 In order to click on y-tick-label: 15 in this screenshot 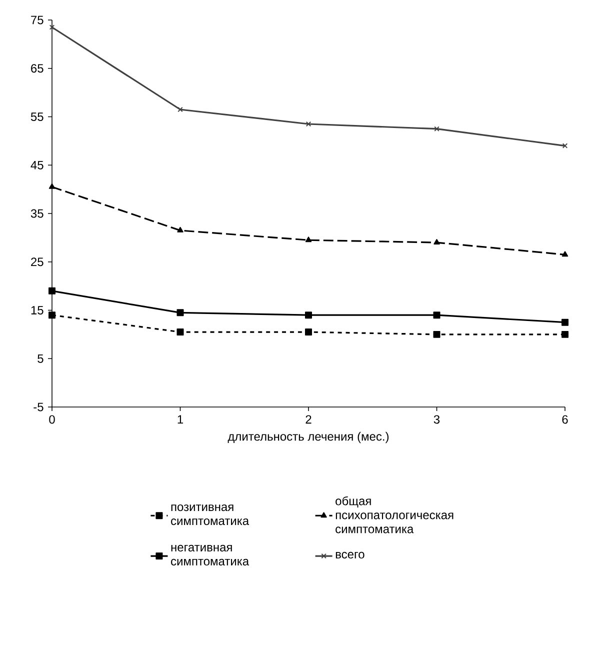, I will do `click(37, 310)`.